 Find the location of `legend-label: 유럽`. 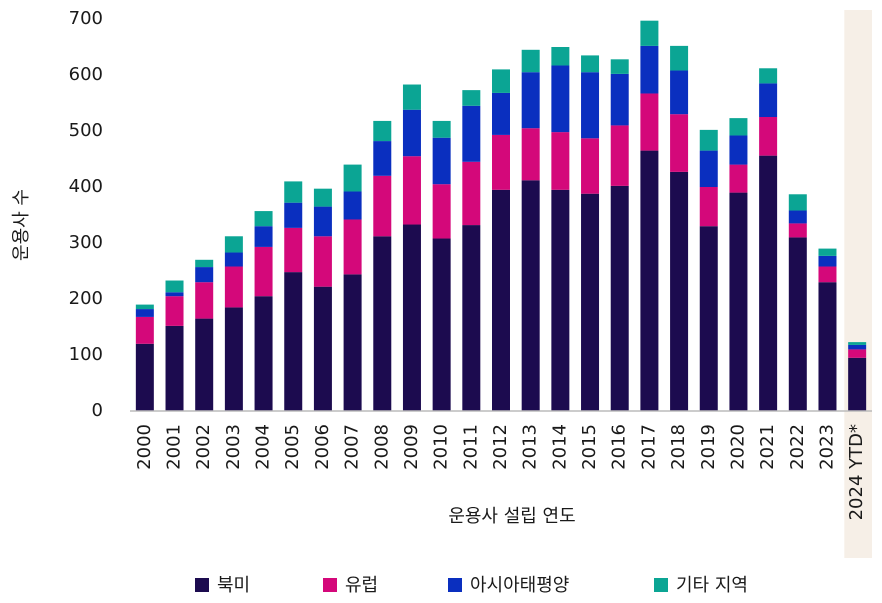

legend-label: 유럽 is located at coordinates (361, 585).